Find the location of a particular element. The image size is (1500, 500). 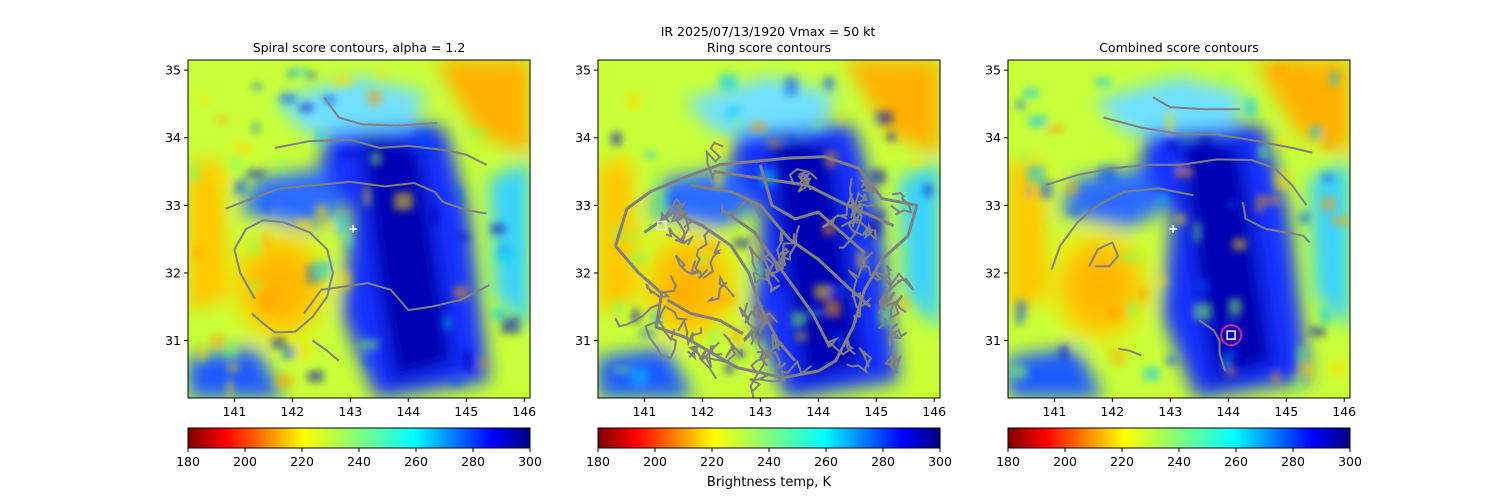

contour-group is located at coordinates (1179, 234).